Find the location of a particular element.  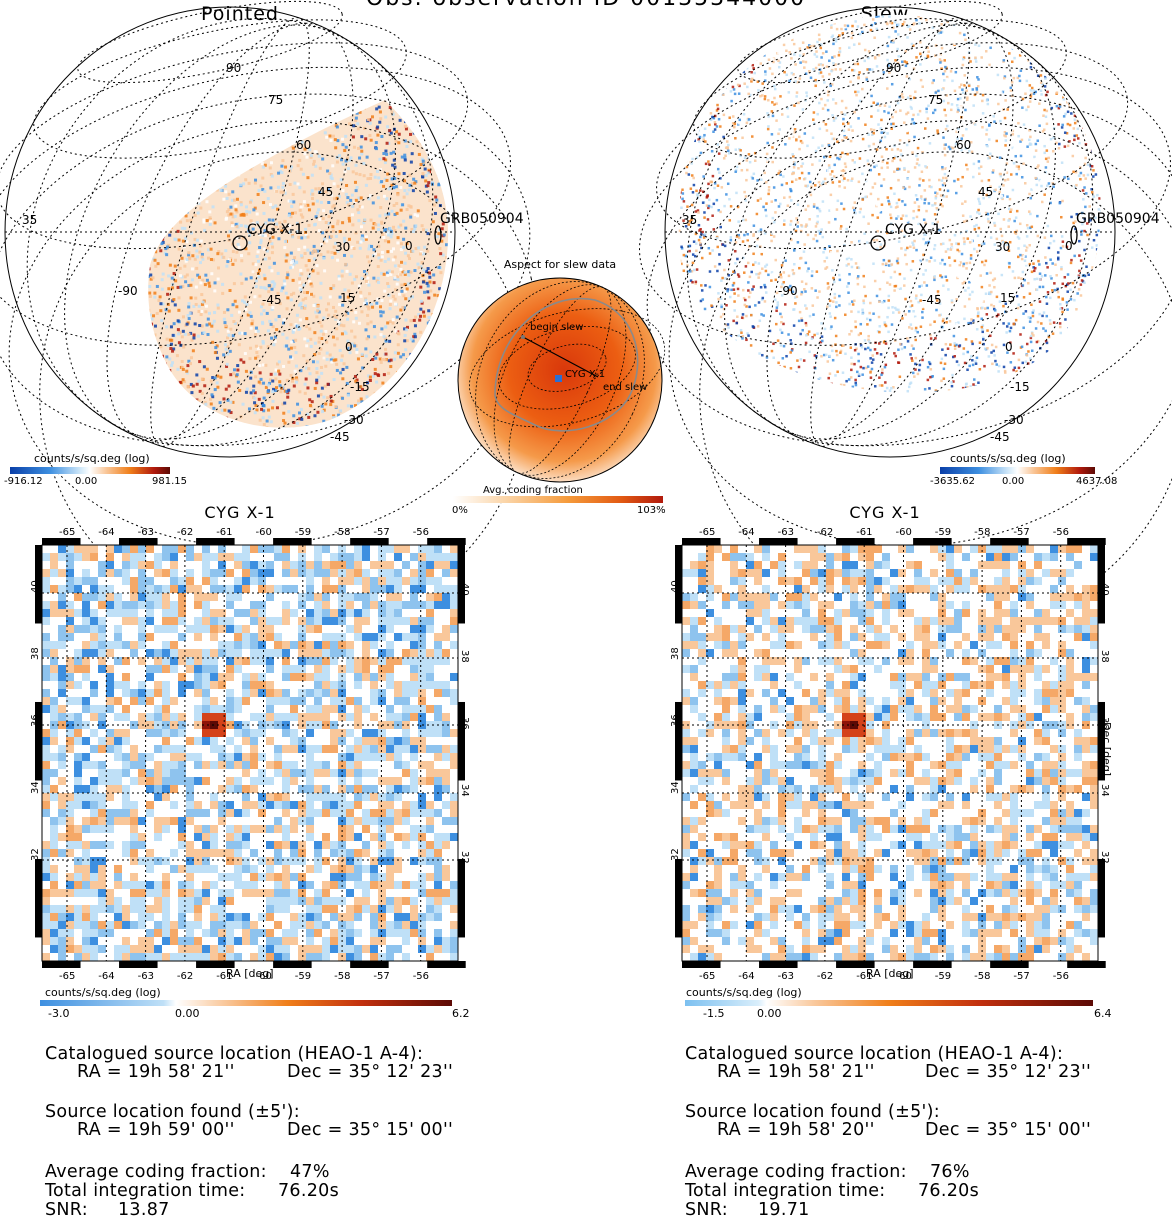

sphere-tick-label: 0 is located at coordinates (349, 347).